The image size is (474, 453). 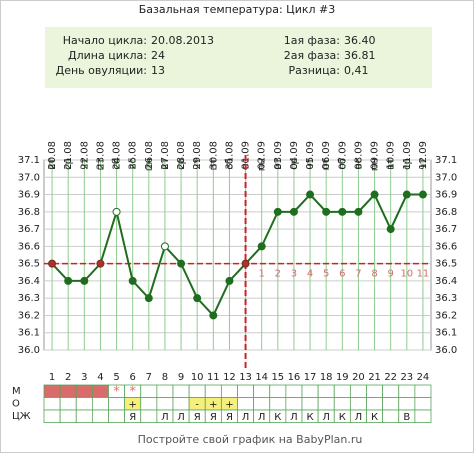 What do you see at coordinates (360, 40) in the screenshot?
I see `info-value: 36.40` at bounding box center [360, 40].